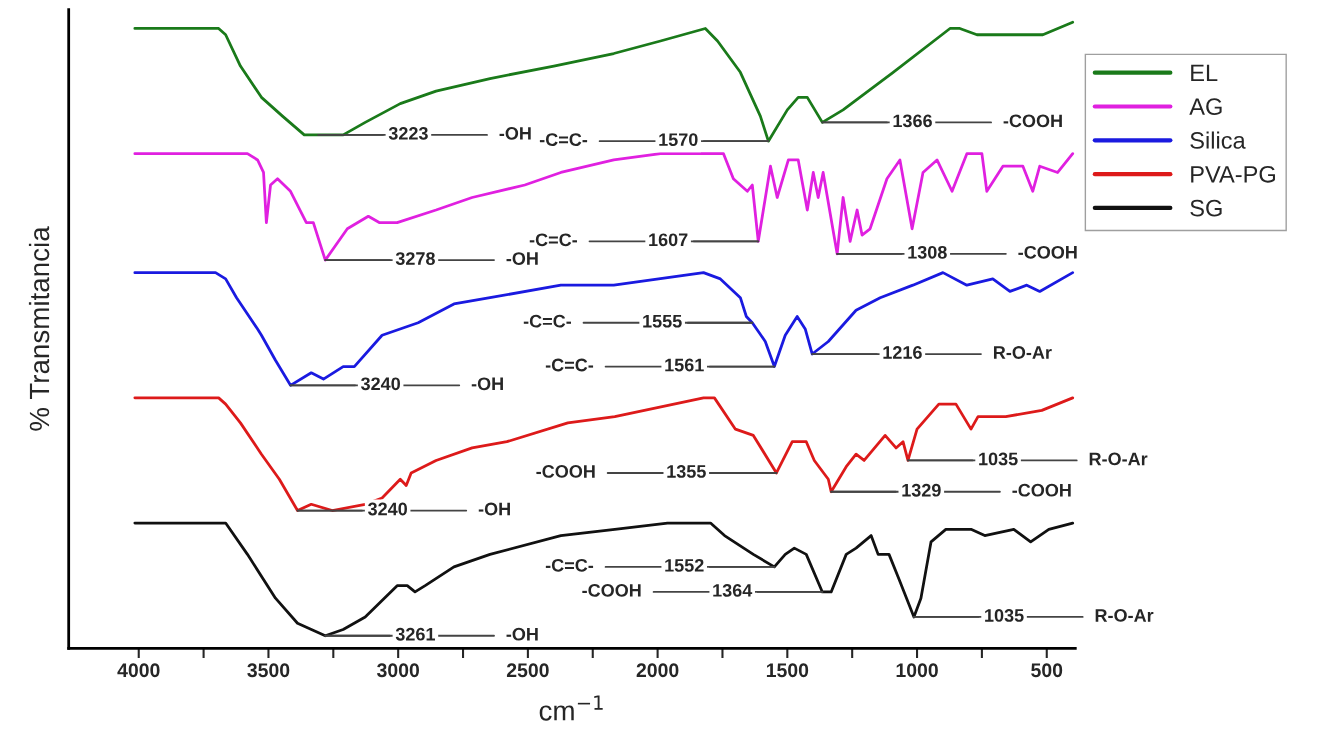 This screenshot has height=746, width=1321. I want to click on legend-label: EL, so click(1204, 72).